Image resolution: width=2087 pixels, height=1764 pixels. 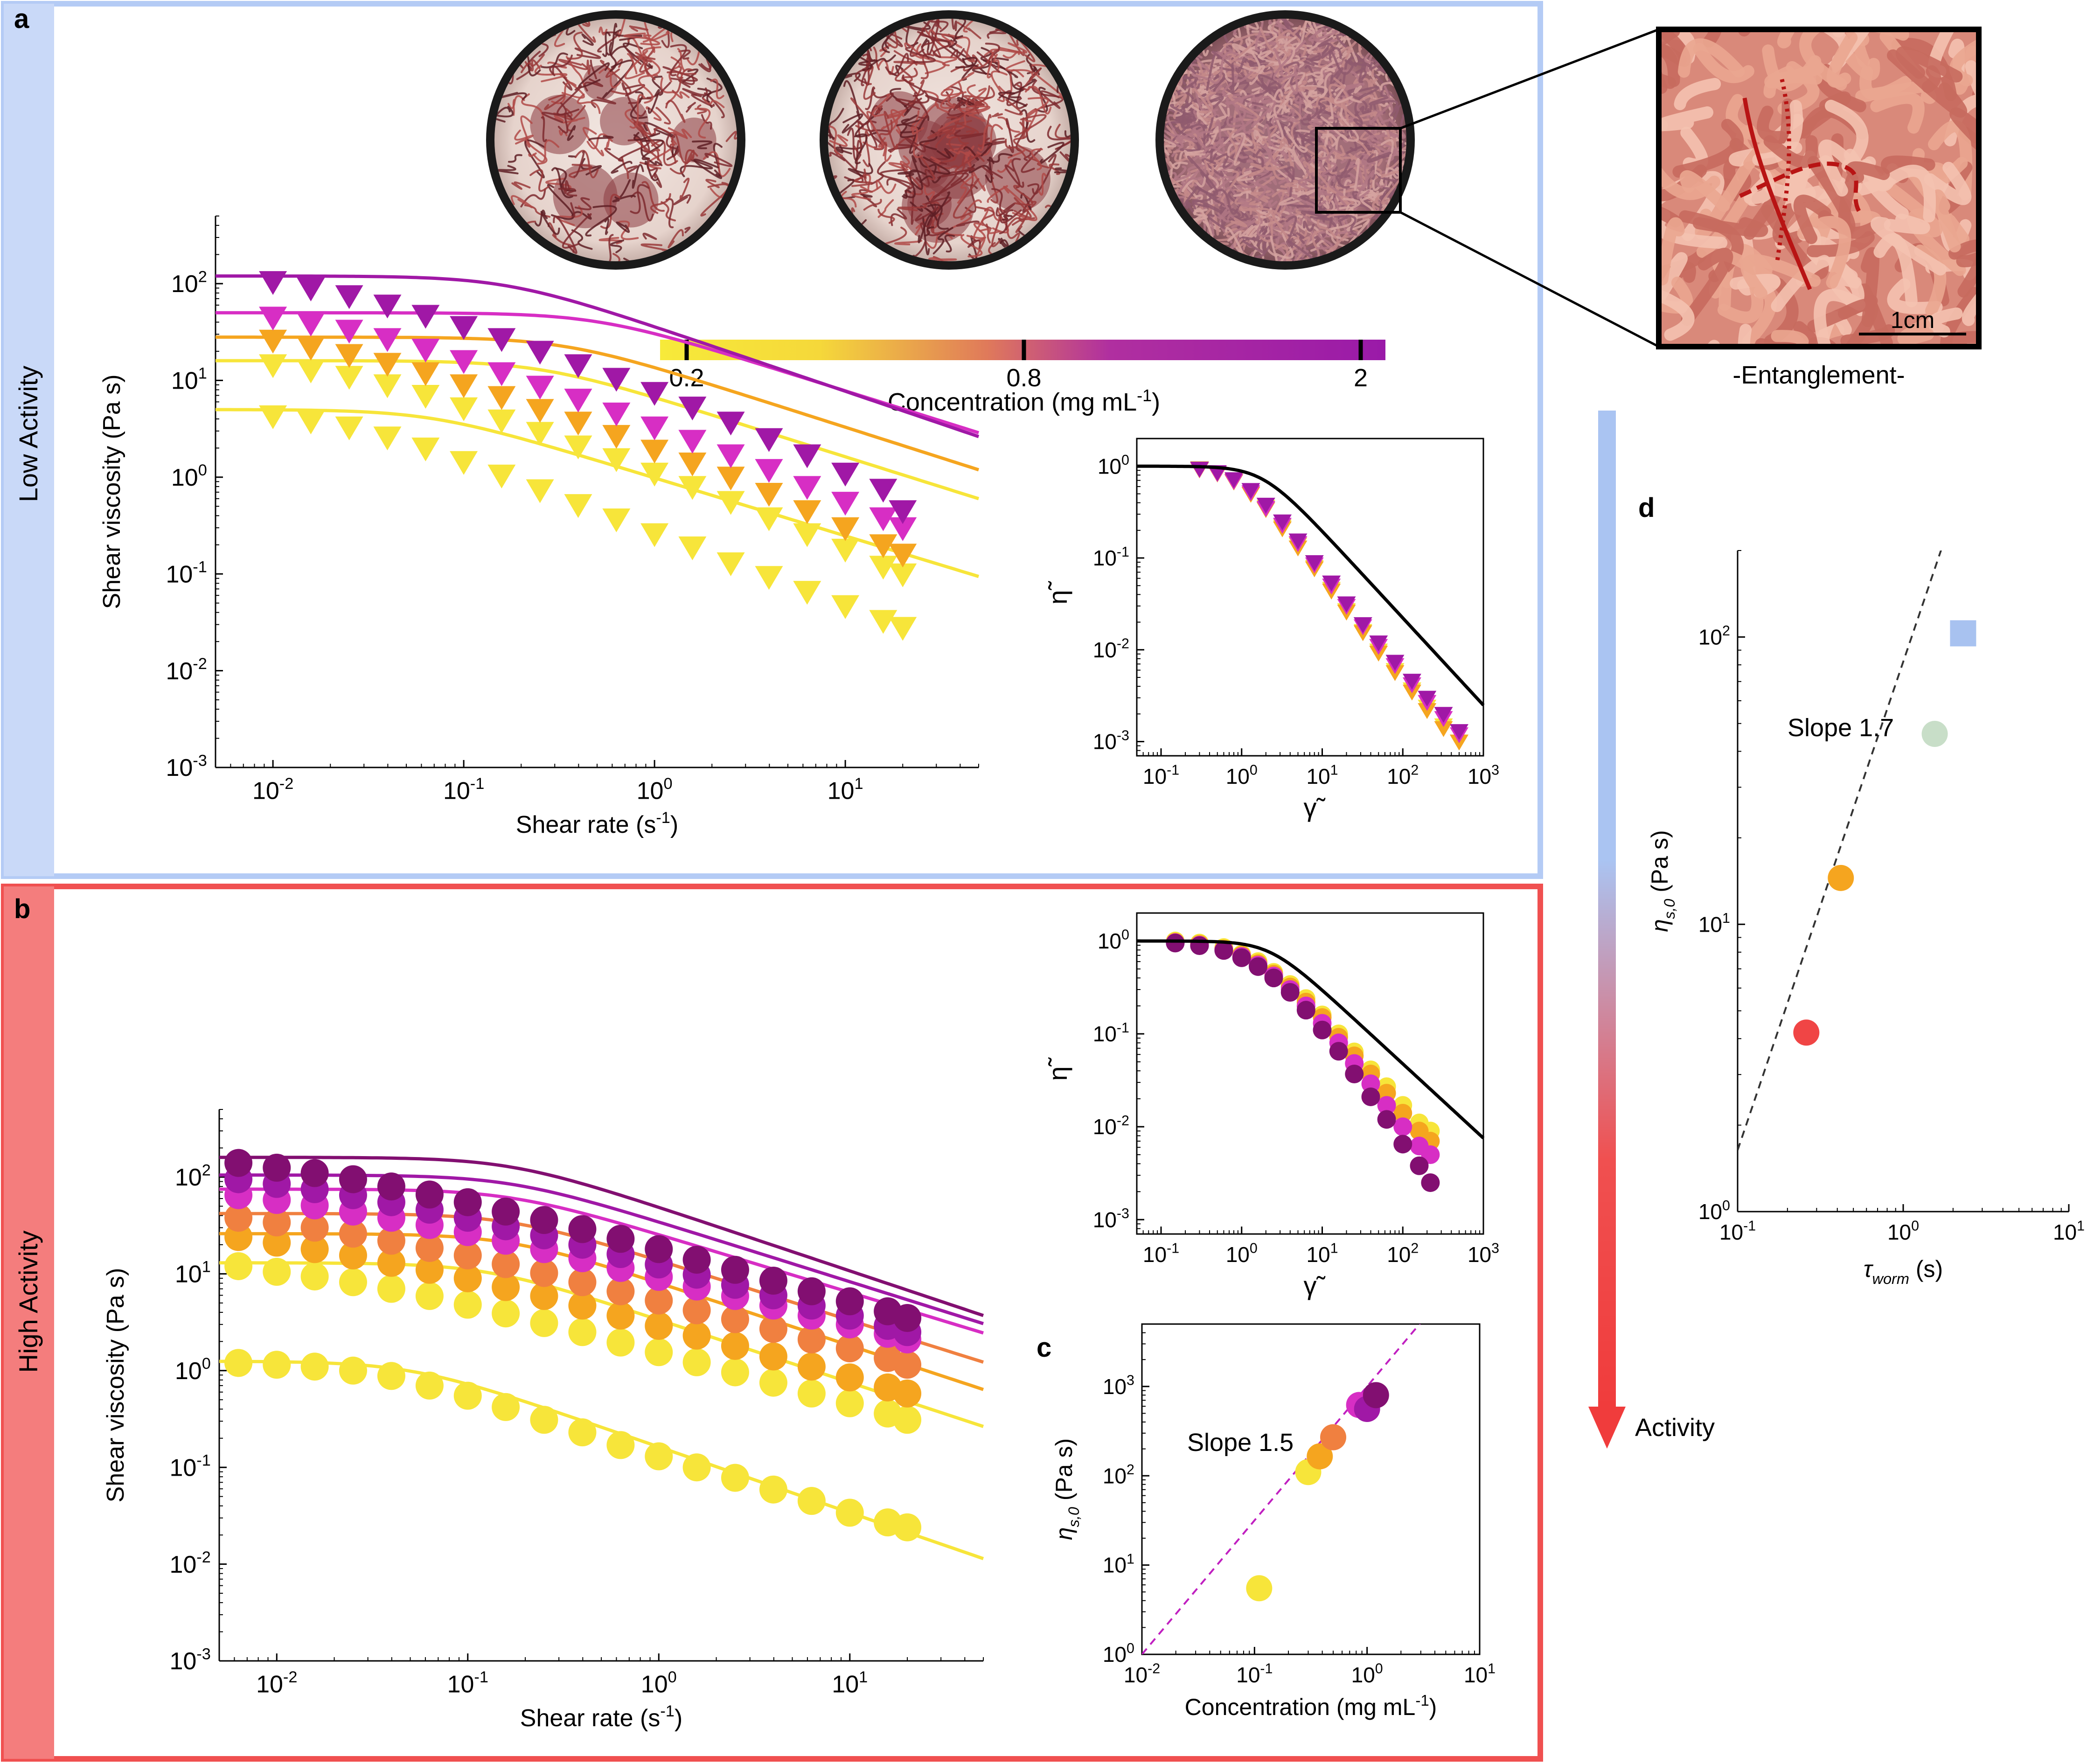 I want to click on y-axis-label: η̃, so click(x=1057, y=592).